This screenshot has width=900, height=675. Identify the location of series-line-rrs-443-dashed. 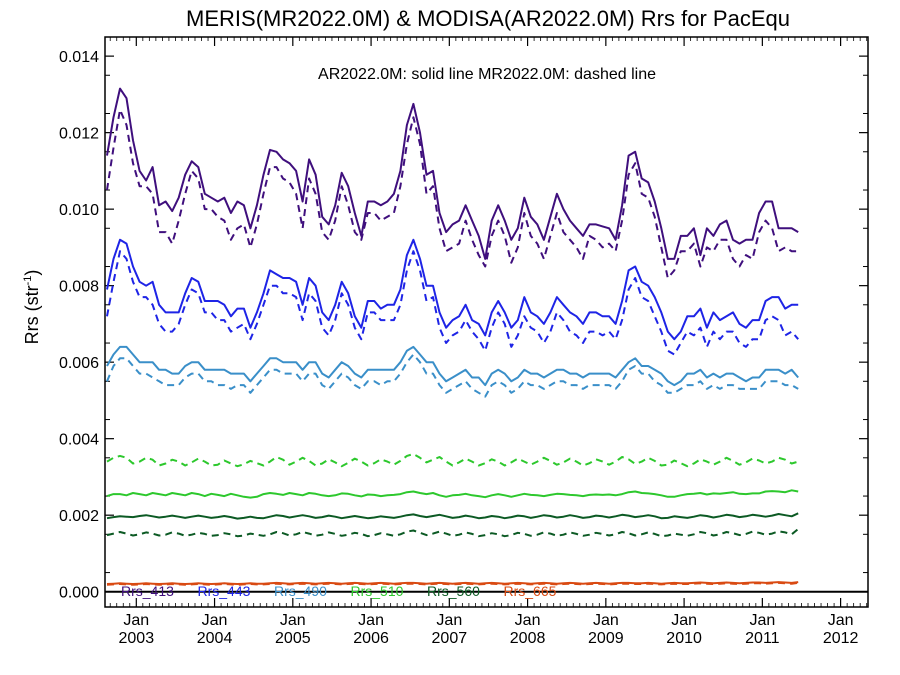
(452, 303).